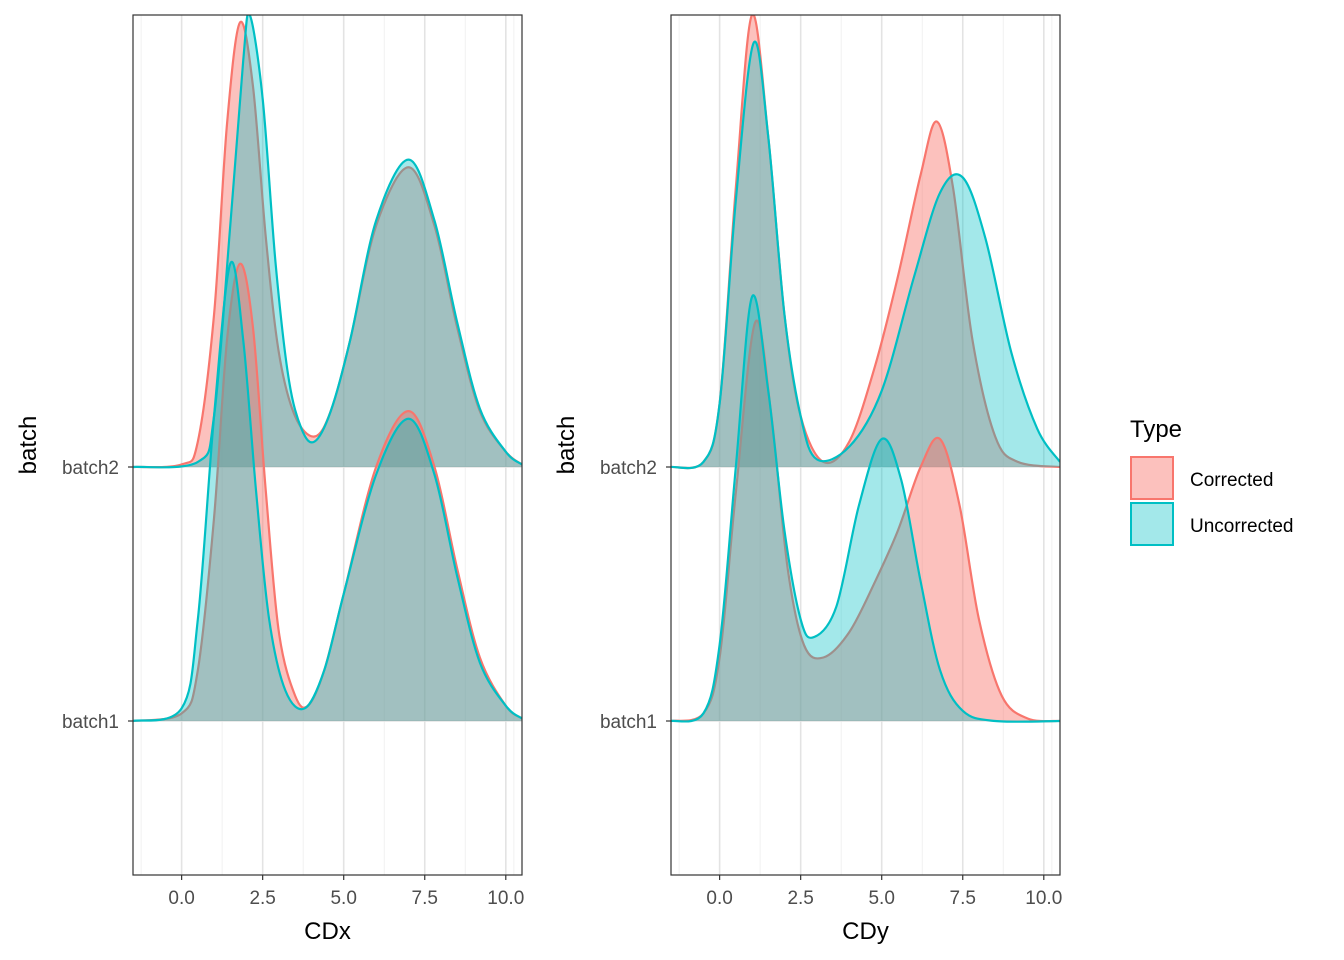  I want to click on density-line-corrected-batch2, so click(865, 242).